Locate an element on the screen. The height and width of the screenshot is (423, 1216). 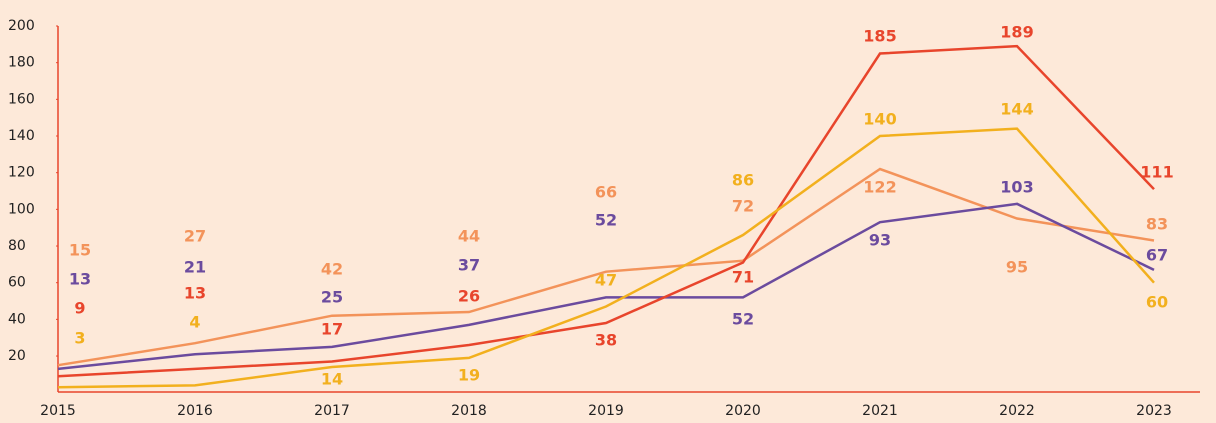
data-label: 38 is located at coordinates (606, 340).